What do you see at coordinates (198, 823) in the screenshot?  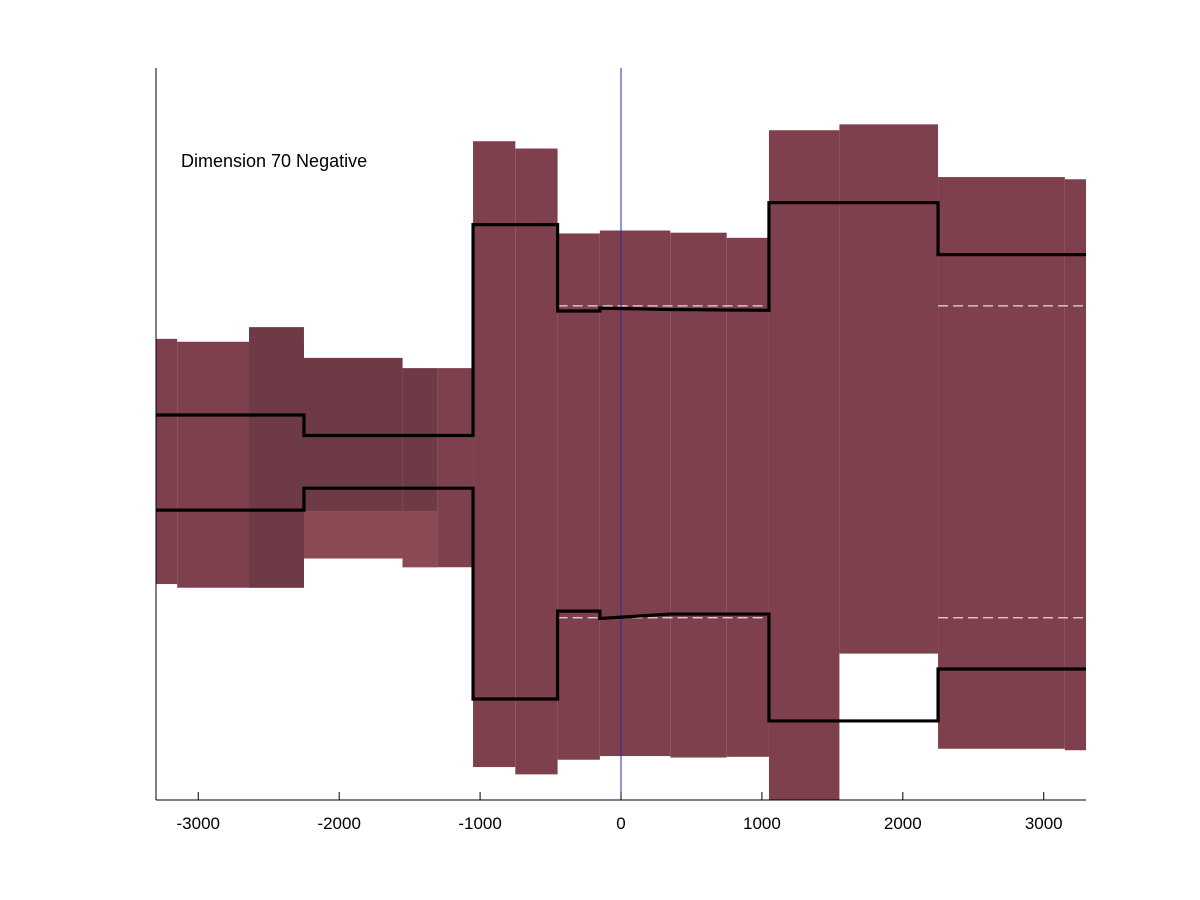 I see `x-tick-label-0: -3000` at bounding box center [198, 823].